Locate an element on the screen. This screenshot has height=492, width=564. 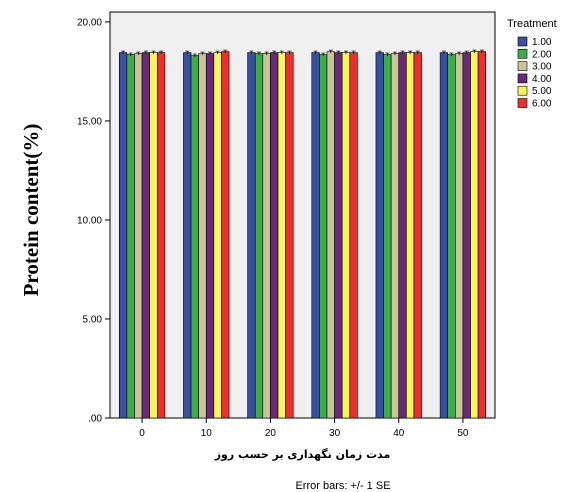
legend: Treatment 1.002.00 3.004.005.00 6.00 is located at coordinates (532, 64).